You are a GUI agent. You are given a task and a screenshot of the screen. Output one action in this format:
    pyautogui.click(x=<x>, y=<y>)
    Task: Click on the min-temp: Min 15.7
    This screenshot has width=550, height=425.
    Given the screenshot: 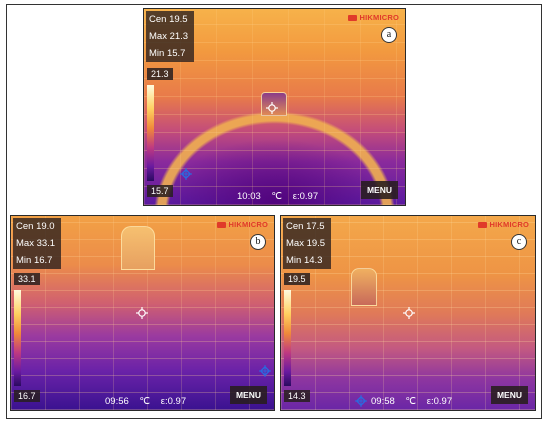 What is the action you would take?
    pyautogui.click(x=167, y=53)
    